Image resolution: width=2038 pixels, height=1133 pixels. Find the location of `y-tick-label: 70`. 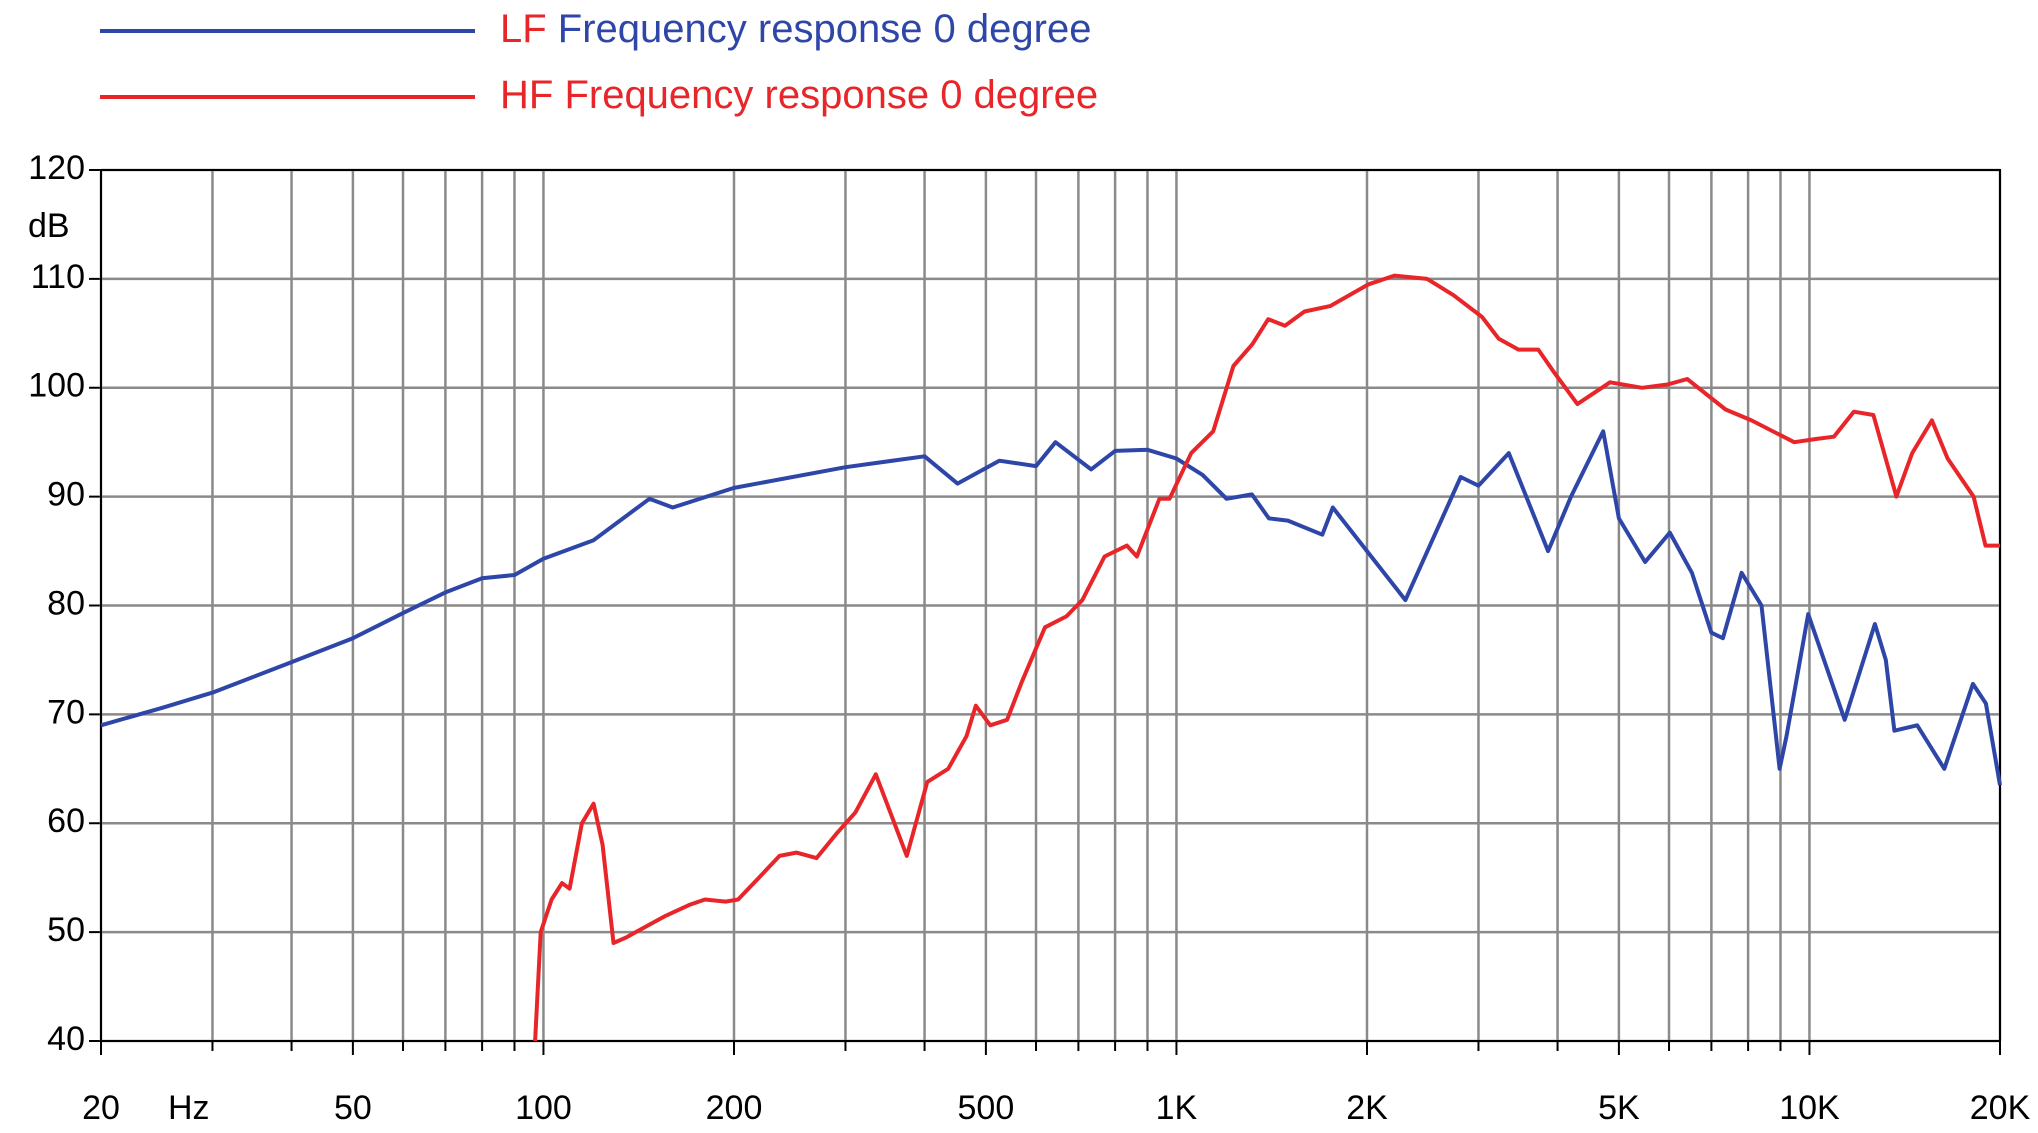

y-tick-label: 70 is located at coordinates (66, 712).